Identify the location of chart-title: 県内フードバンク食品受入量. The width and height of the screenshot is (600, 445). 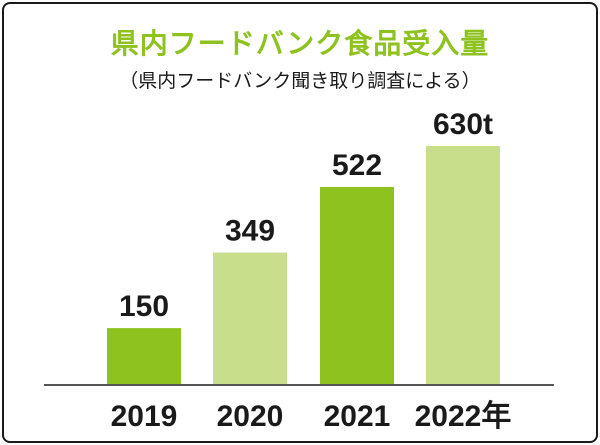
(300, 43).